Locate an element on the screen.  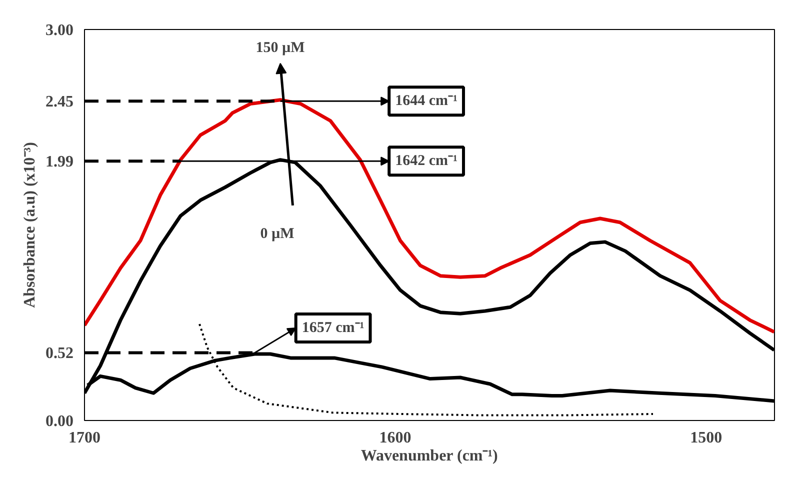
y-tick-label: 0.00 is located at coordinates (60, 421).